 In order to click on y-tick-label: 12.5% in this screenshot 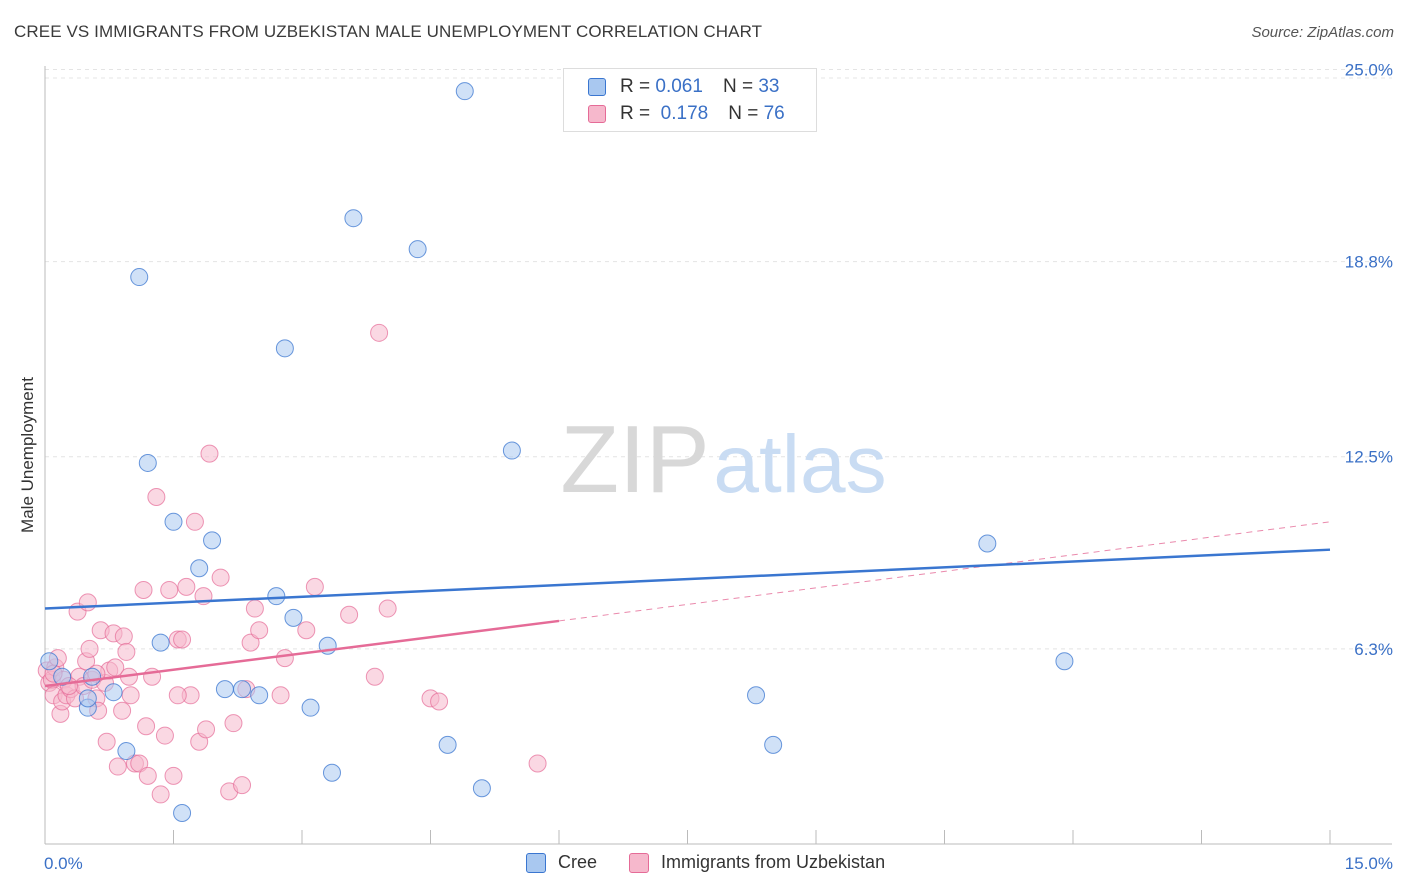, I will do `click(1369, 457)`.